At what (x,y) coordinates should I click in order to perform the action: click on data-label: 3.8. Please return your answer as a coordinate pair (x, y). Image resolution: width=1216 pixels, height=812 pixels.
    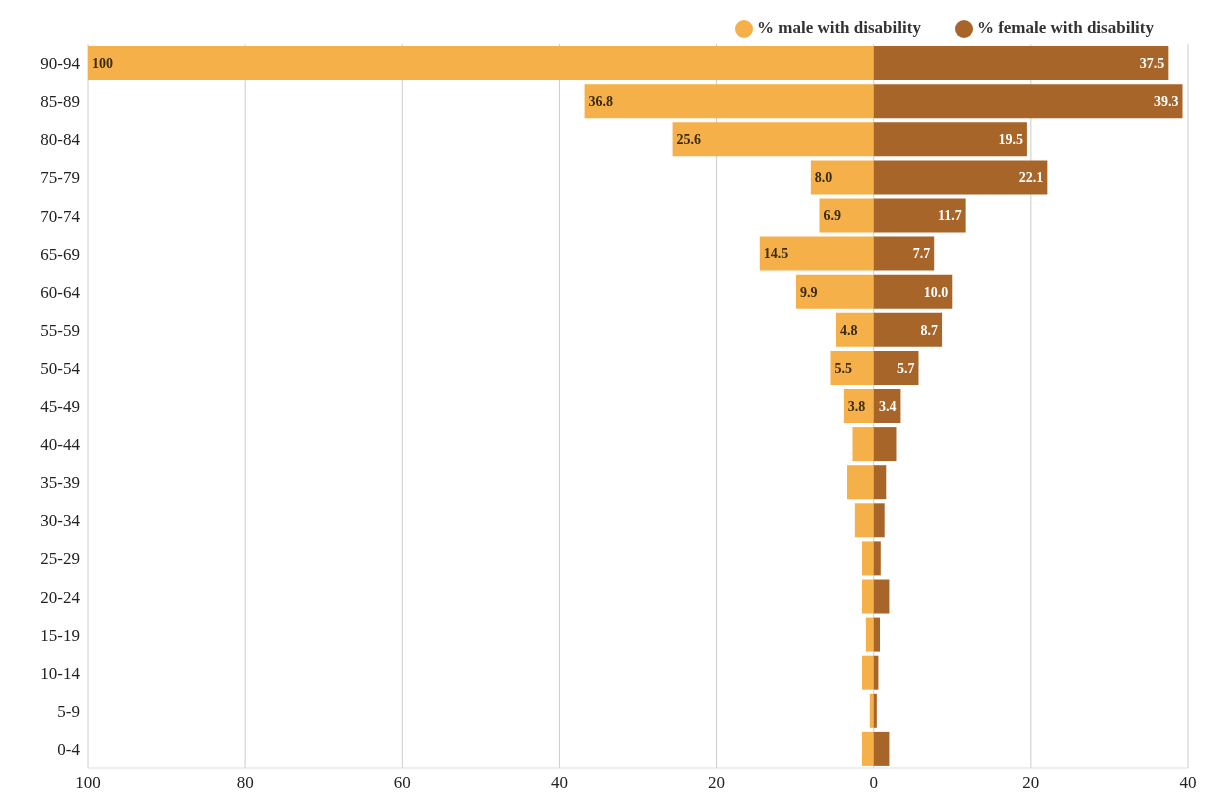
    Looking at the image, I should click on (856, 406).